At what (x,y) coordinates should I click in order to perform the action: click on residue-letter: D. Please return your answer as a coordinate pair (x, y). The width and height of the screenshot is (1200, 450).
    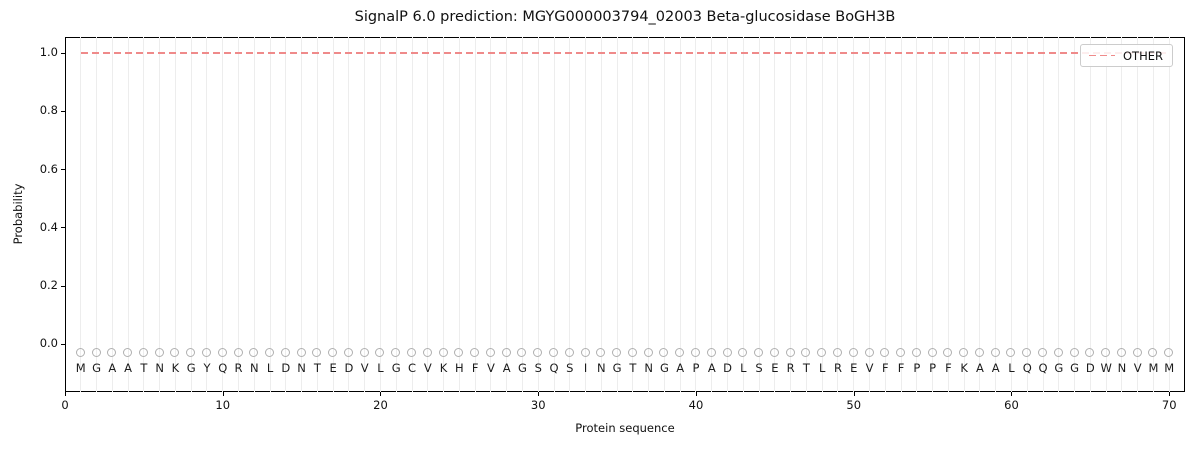
    Looking at the image, I should click on (727, 367).